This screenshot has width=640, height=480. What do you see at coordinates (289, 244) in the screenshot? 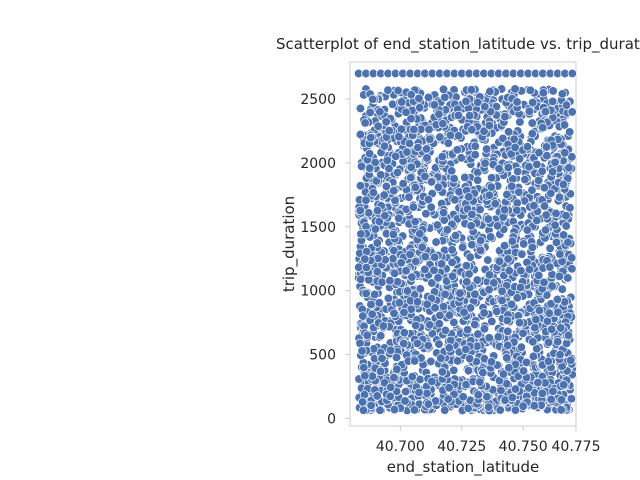
I see `y-axis-label: trip_duration` at bounding box center [289, 244].